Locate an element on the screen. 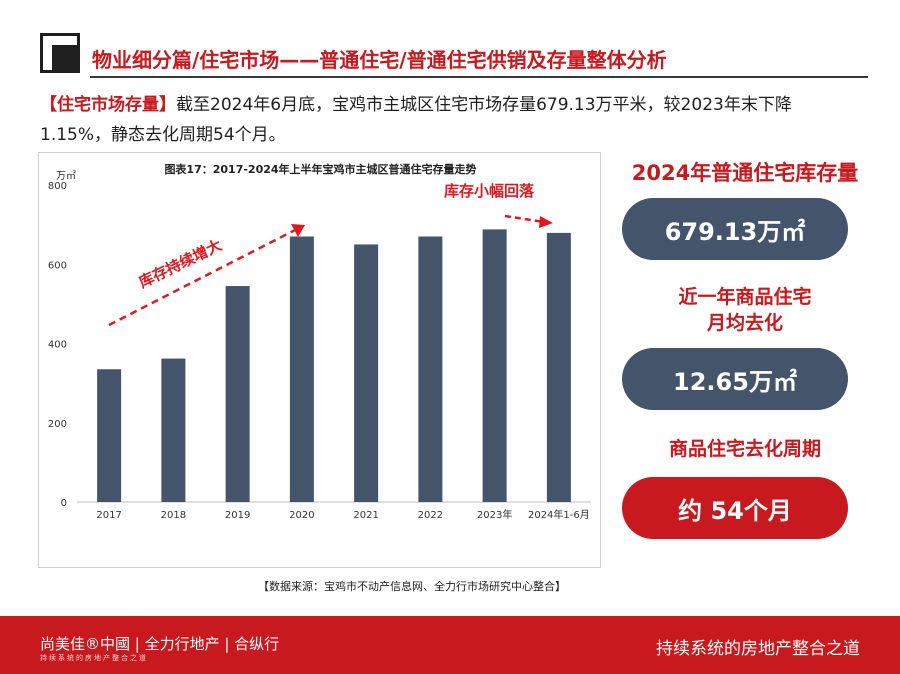  x-tick-label: 2017 is located at coordinates (108, 515).